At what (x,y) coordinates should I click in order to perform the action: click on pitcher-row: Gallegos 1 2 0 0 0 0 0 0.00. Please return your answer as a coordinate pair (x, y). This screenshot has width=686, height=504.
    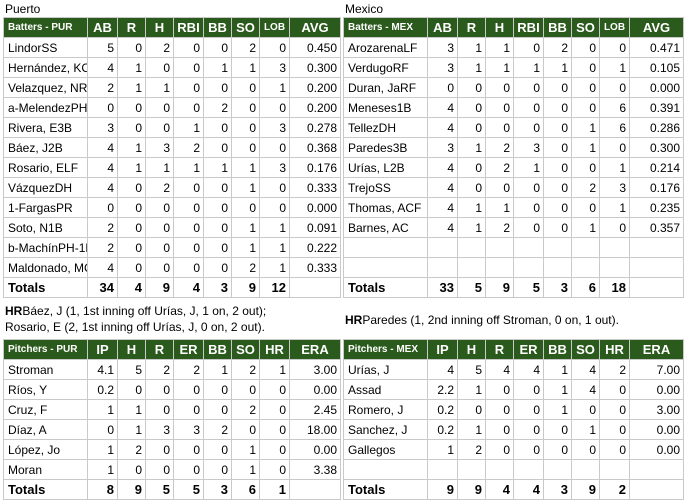
    Looking at the image, I should click on (513, 449).